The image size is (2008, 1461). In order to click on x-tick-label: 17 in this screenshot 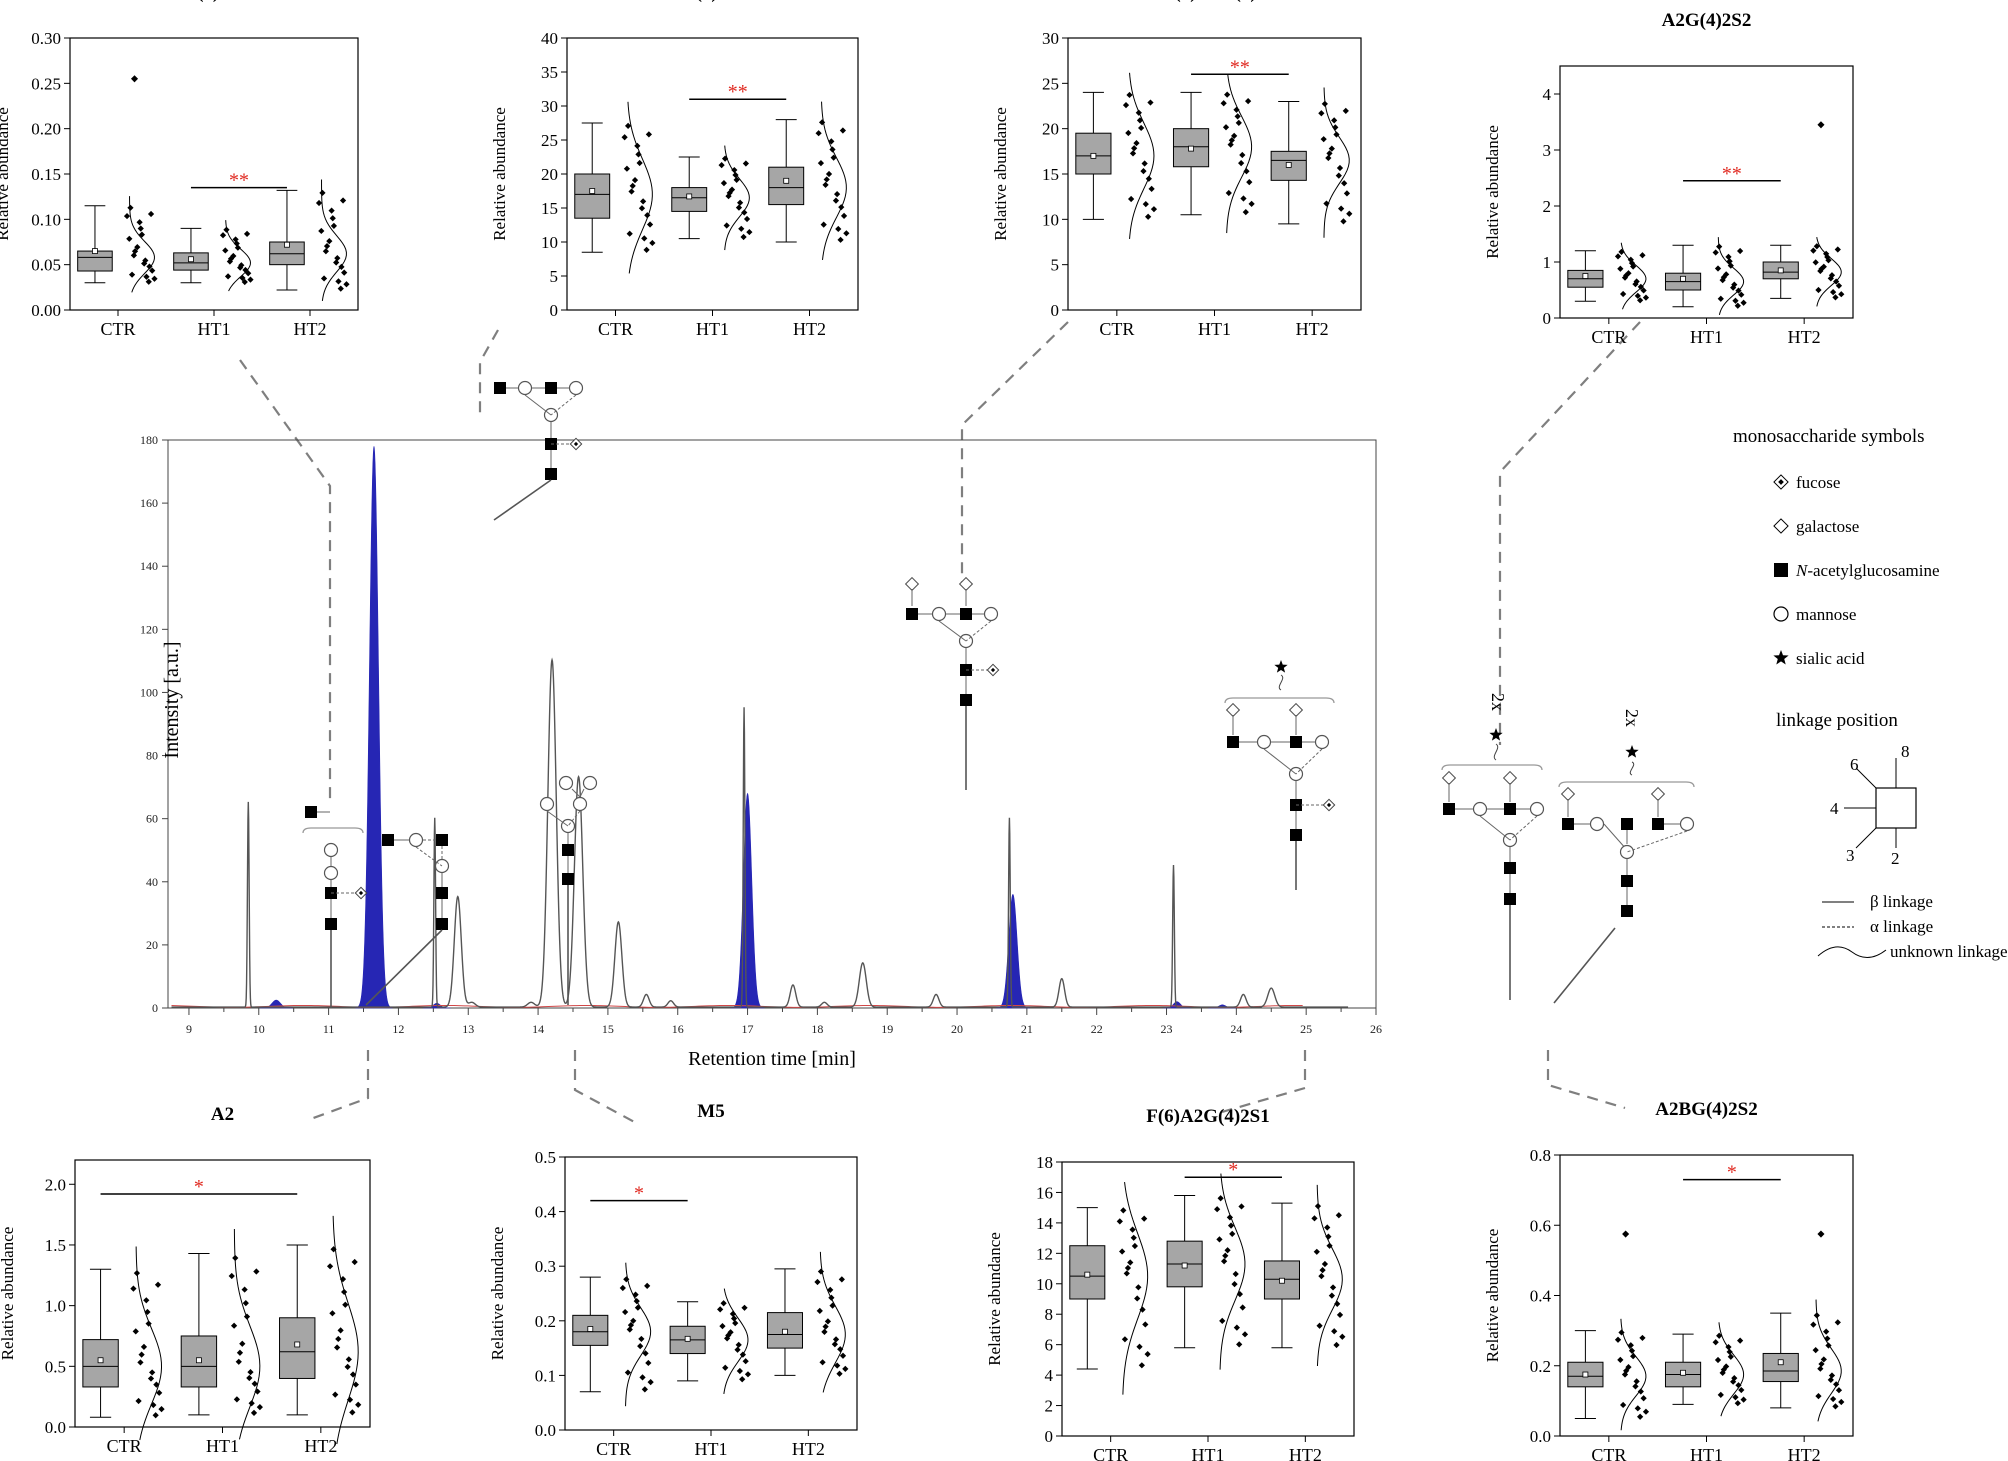, I will do `click(748, 1029)`.